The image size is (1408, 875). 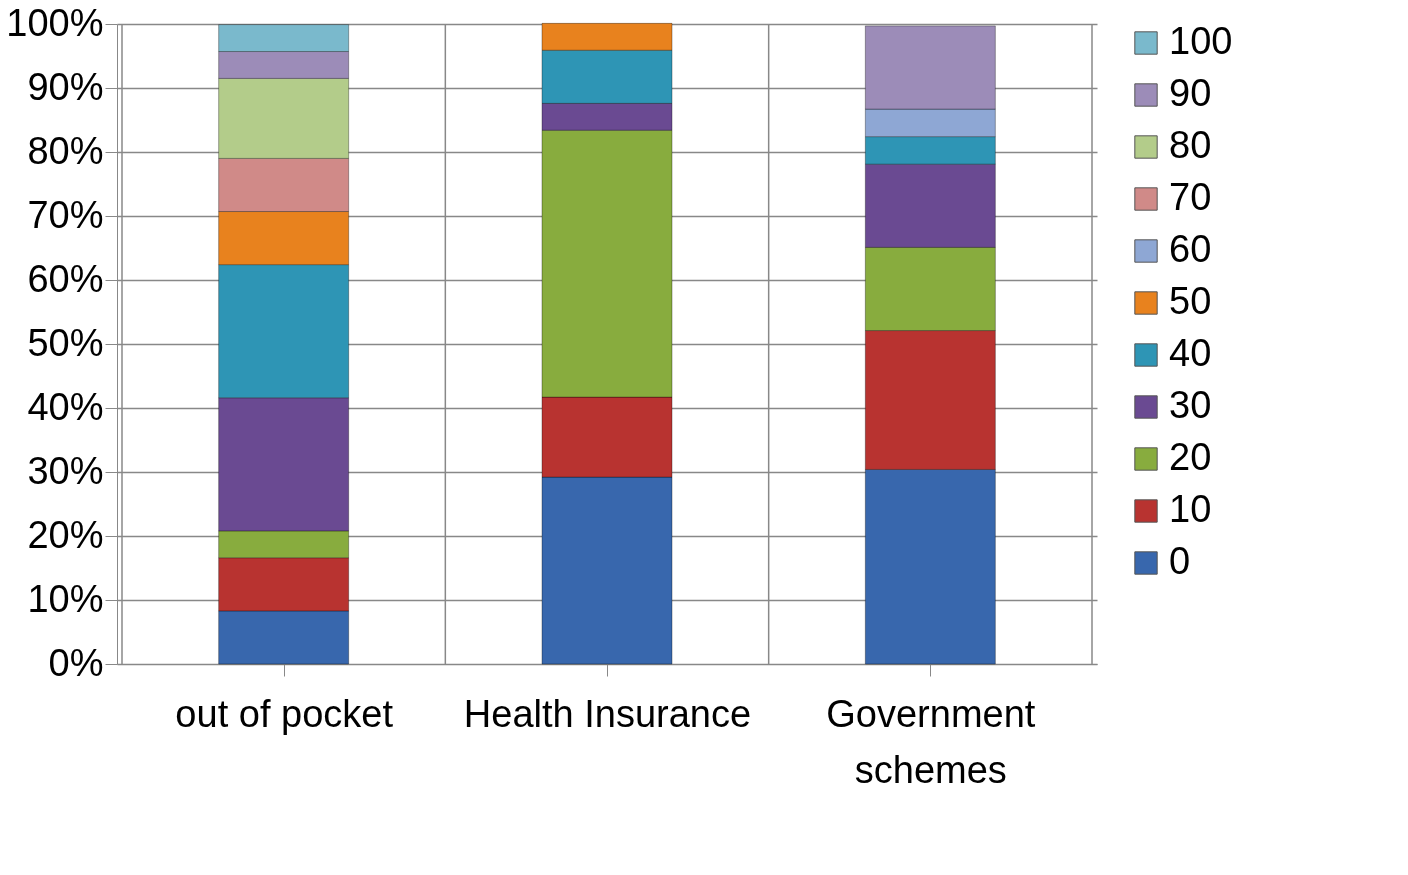 What do you see at coordinates (65, 406) in the screenshot?
I see `y-tick-label: 40%` at bounding box center [65, 406].